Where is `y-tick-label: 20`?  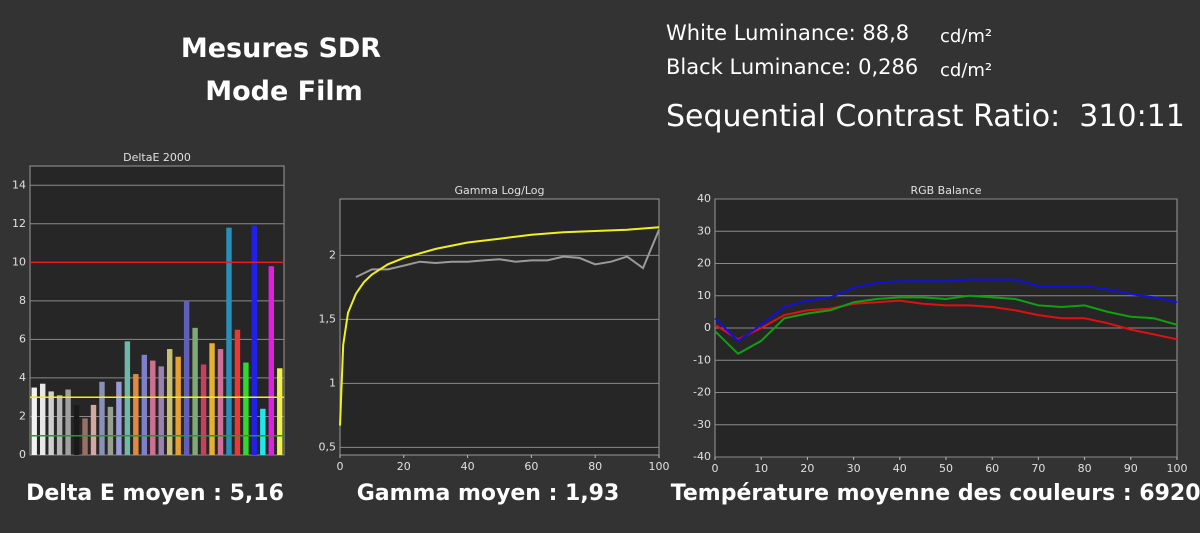 y-tick-label: 20 is located at coordinates (704, 263).